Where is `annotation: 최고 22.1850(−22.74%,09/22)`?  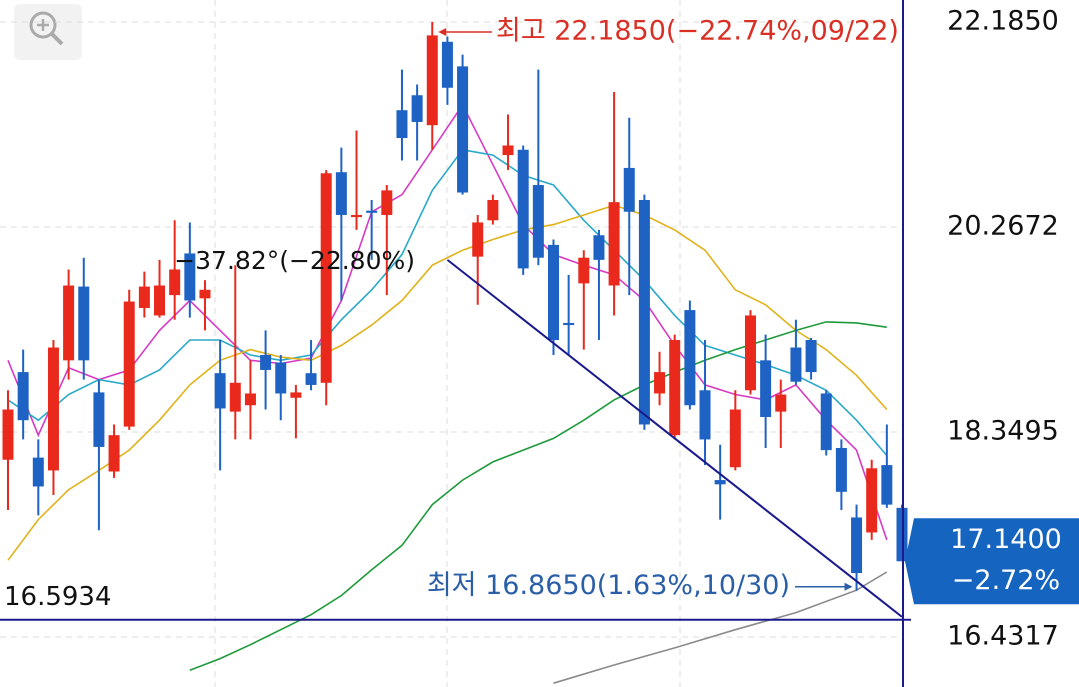 annotation: 최고 22.1850(−22.74%,09/22) is located at coordinates (697, 31).